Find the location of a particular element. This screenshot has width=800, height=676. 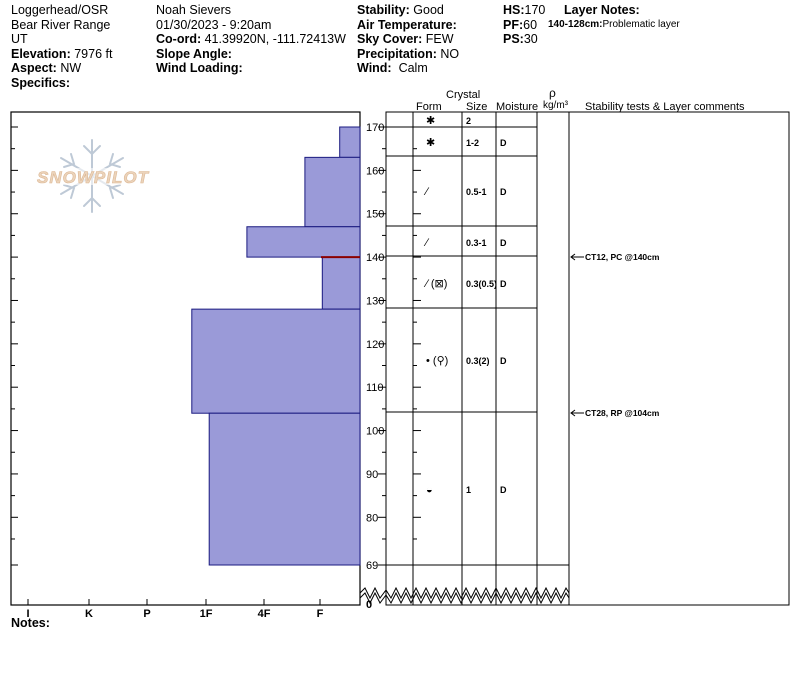

crystal-form-1: ✱ is located at coordinates (430, 121).